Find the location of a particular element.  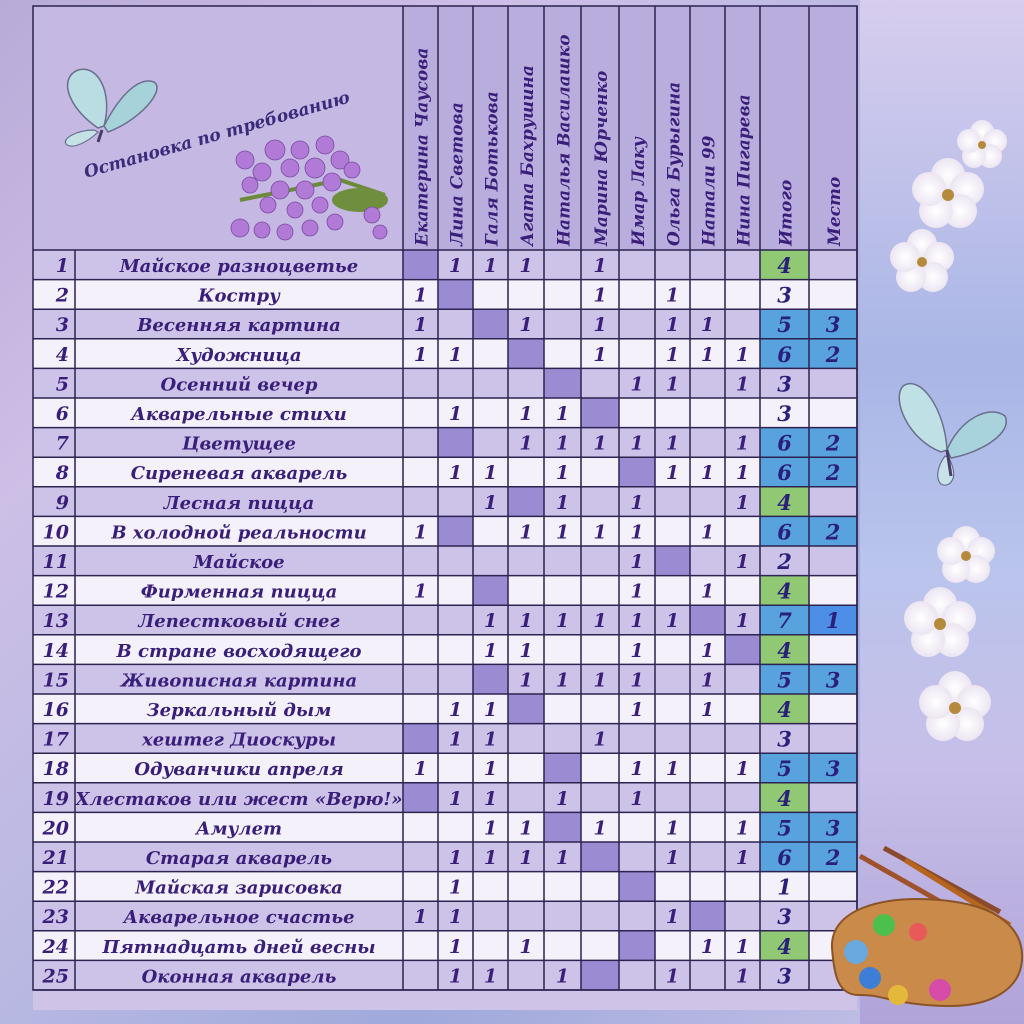

row-place: 3 is located at coordinates (833, 324).